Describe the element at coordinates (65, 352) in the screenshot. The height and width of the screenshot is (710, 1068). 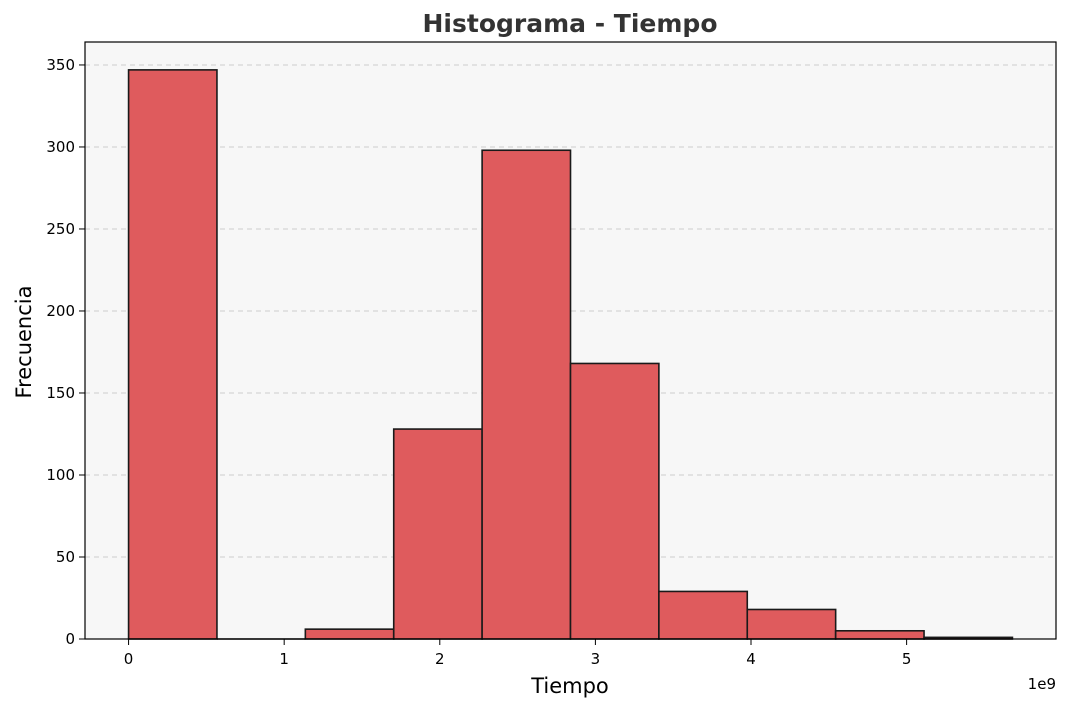
I see `y-axis-ticks: 0 50 100 150 200 250 300 350` at that location.